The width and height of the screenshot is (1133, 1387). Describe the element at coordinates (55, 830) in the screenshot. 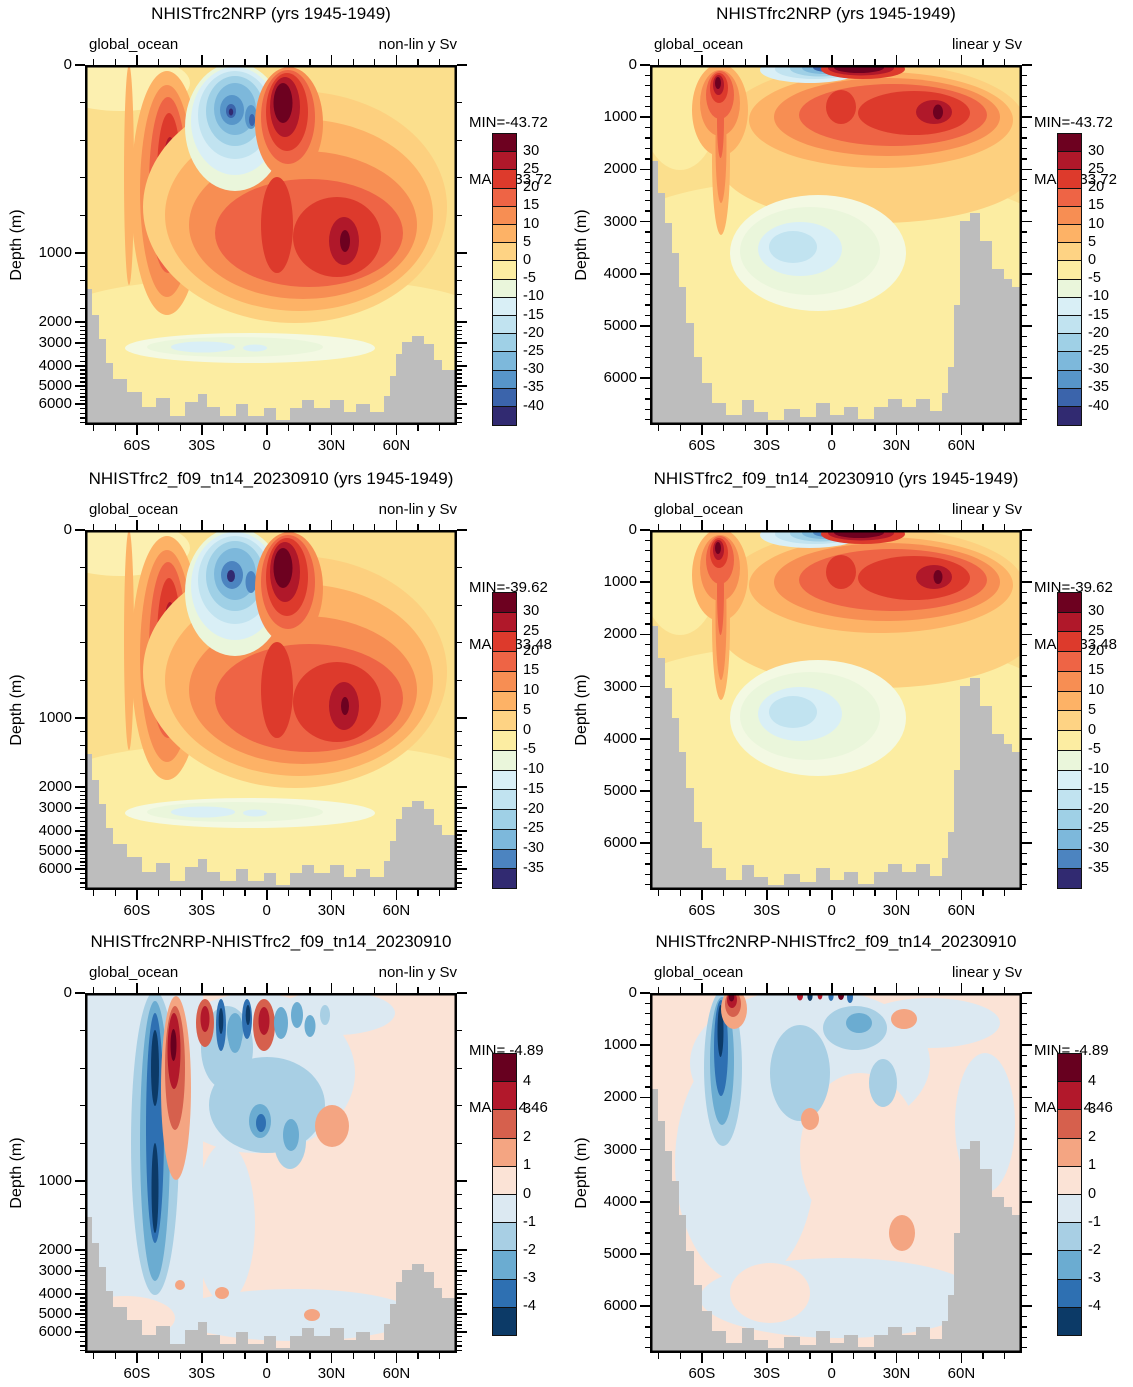

I see `y-tick-label: 4000` at that location.